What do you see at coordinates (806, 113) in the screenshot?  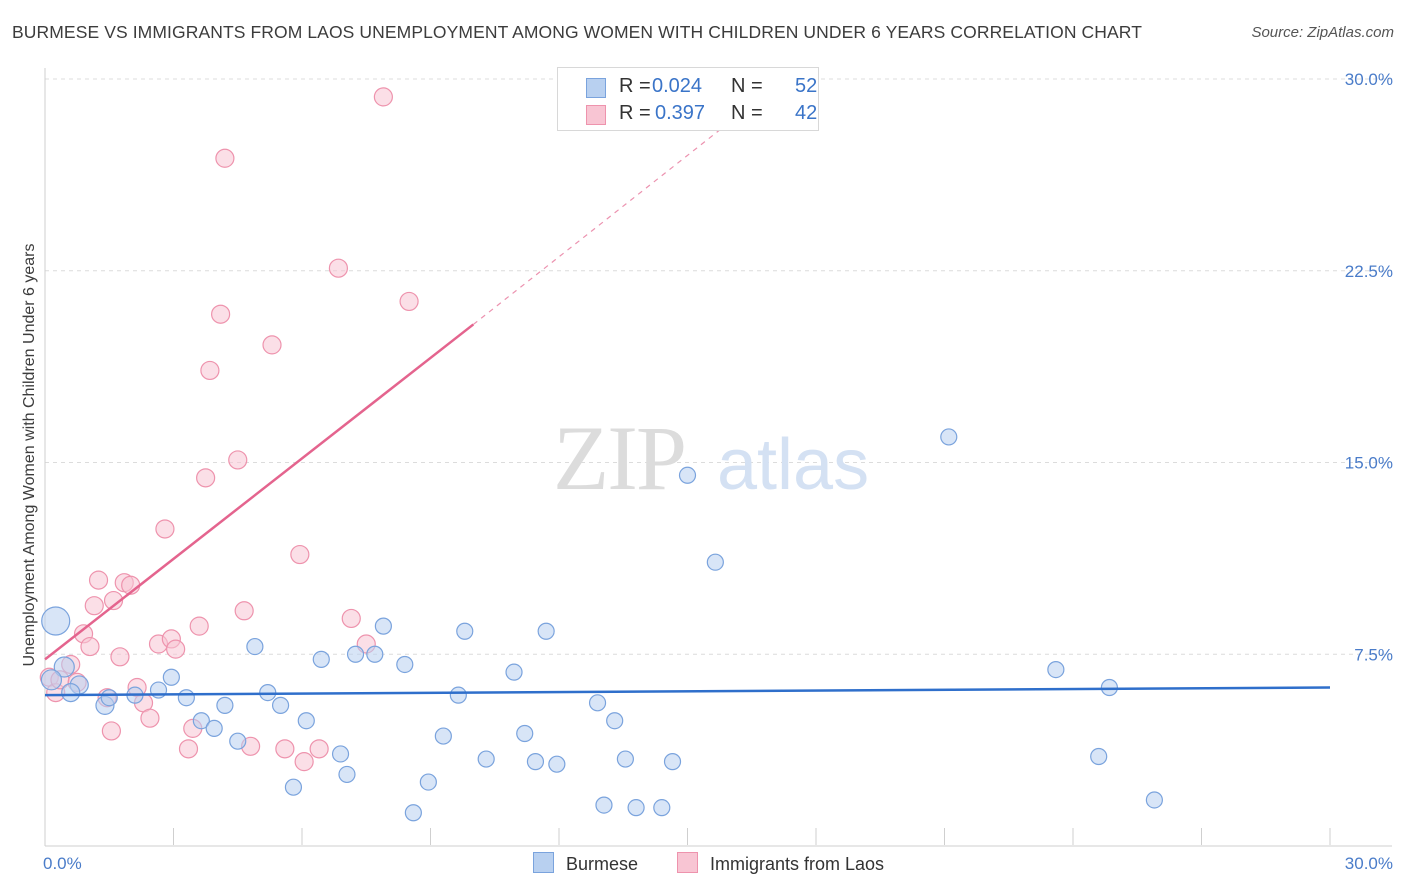 I see `legend-n-value: 42` at bounding box center [806, 113].